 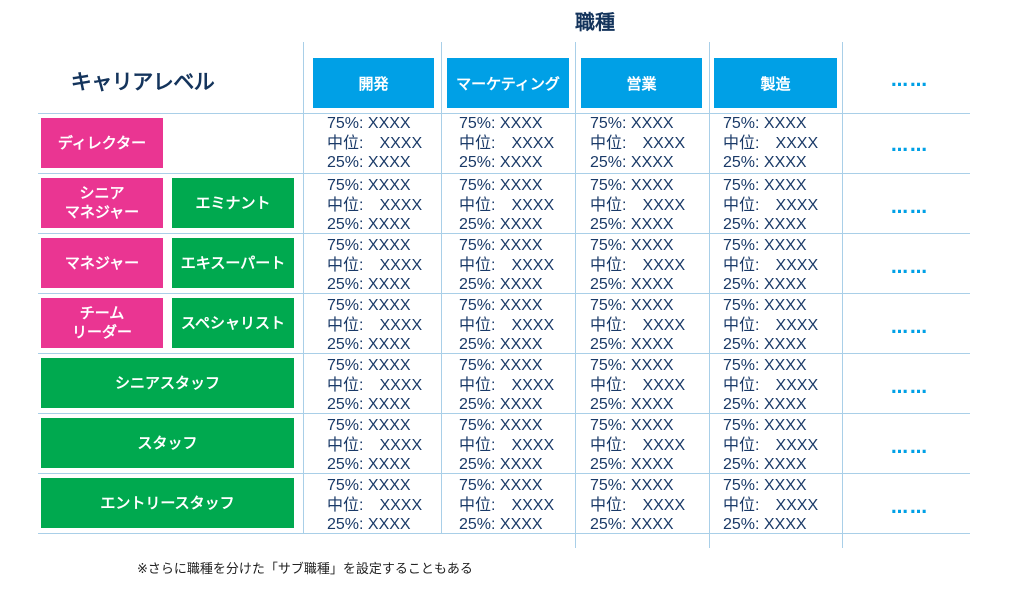 What do you see at coordinates (167, 443) in the screenshot?
I see `level-staff: スタッフ` at bounding box center [167, 443].